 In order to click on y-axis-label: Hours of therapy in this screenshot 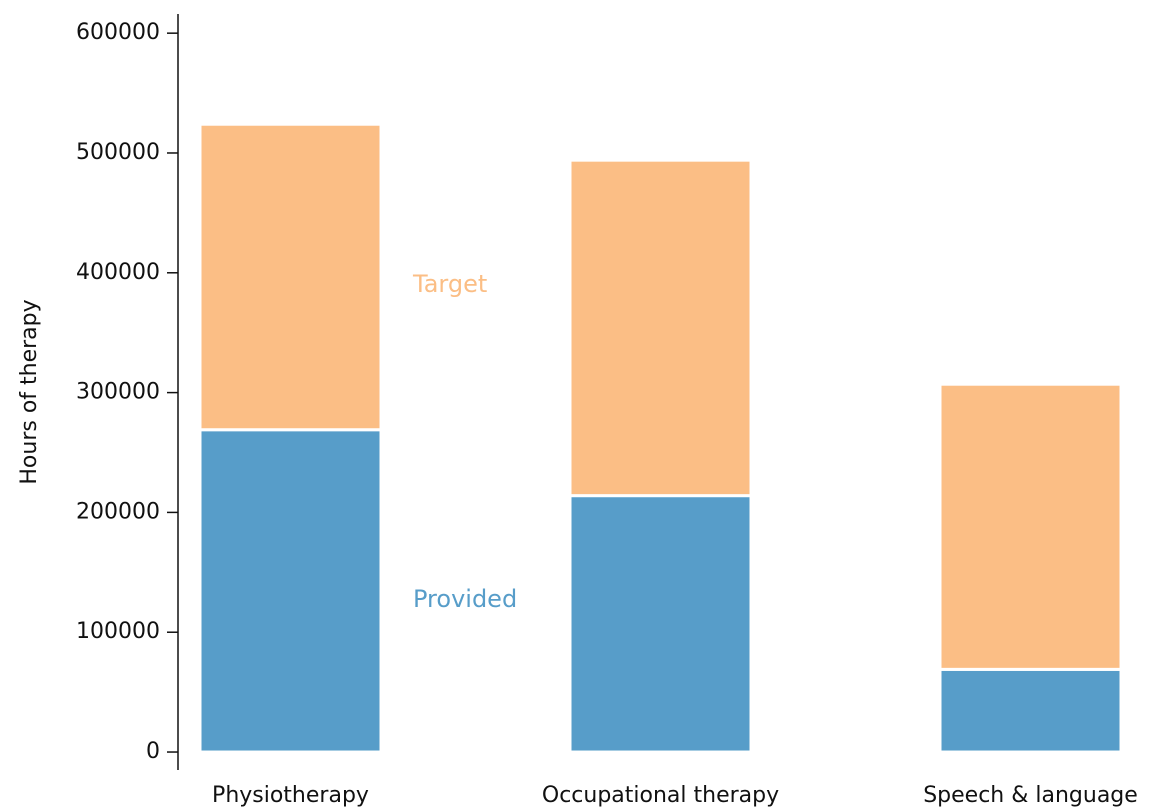, I will do `click(29, 391)`.